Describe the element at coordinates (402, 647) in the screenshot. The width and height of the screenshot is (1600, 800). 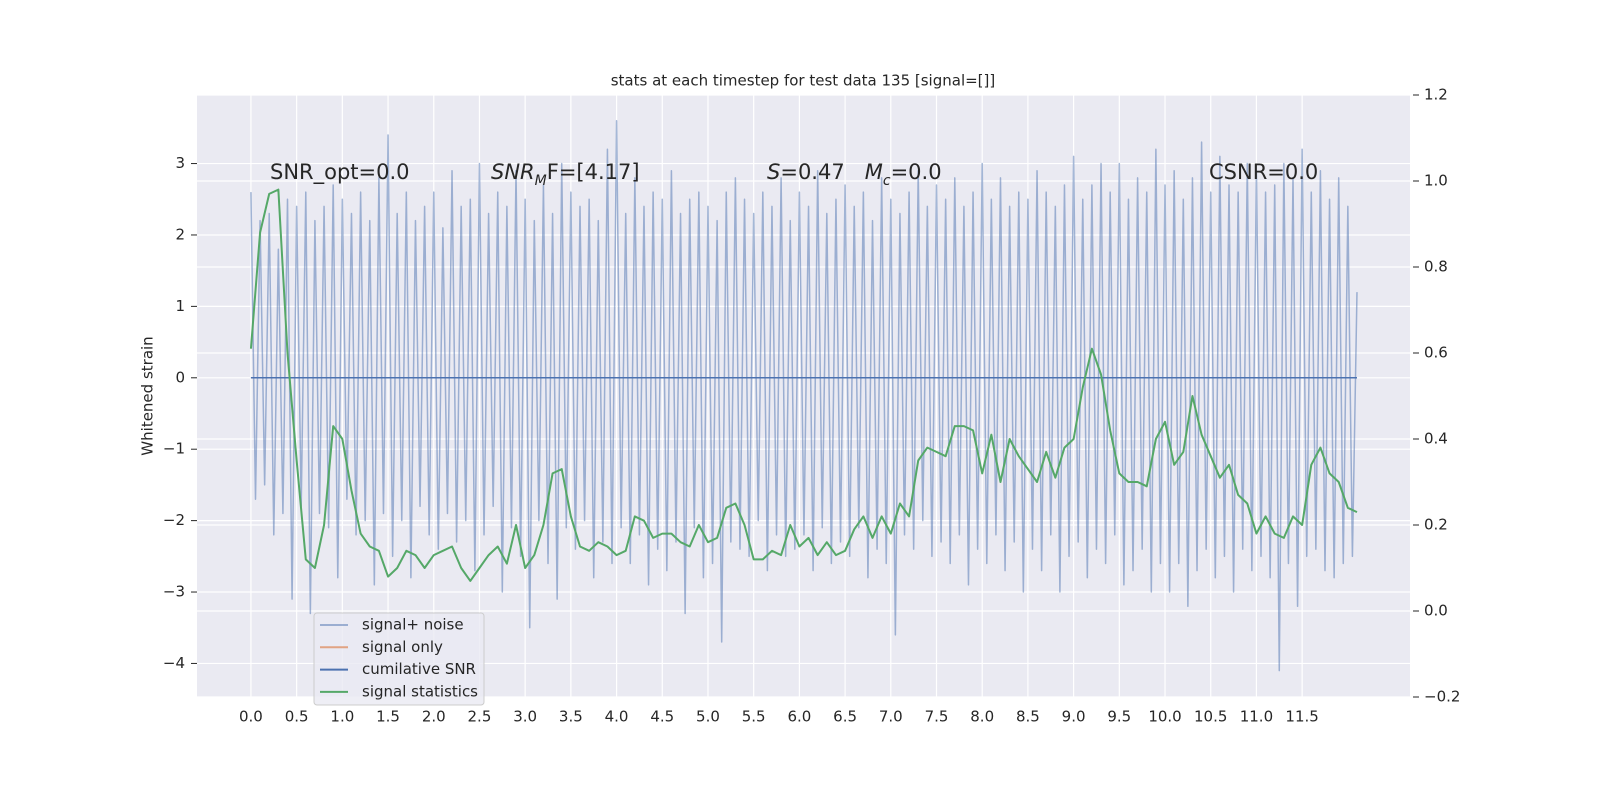
I see `legend-label: signal only` at that location.